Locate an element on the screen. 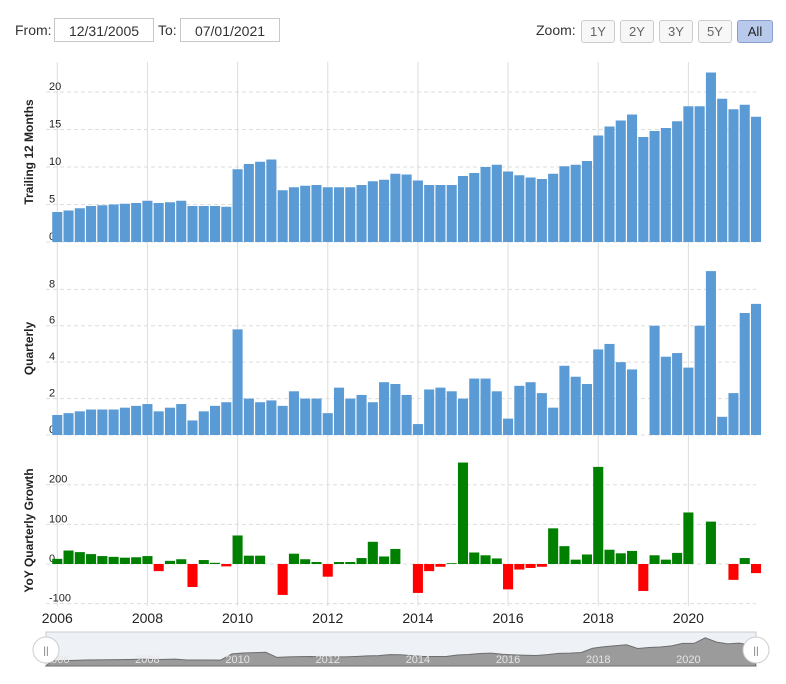  y-tick-label: 10 is located at coordinates (55, 162).